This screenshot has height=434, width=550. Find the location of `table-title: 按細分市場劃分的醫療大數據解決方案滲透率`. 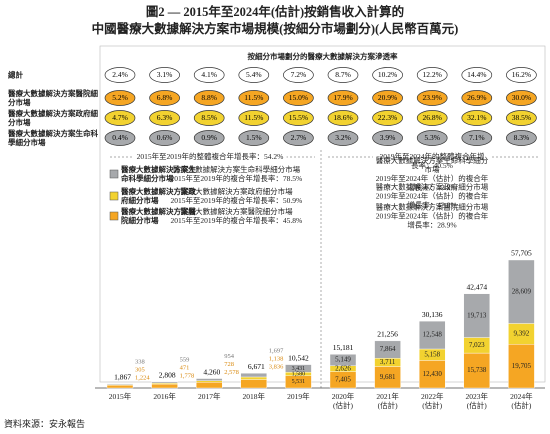

table-title: 按細分市場劃分的醫療大數據解決方案滲透率 is located at coordinates (322, 56).